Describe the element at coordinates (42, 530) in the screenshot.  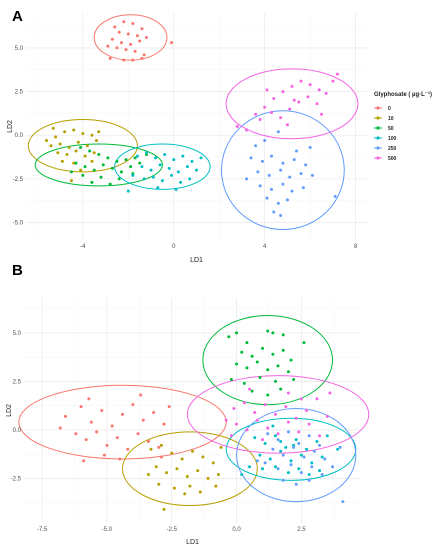
I see `panel-b-xtick-label: -7.5` at that location.